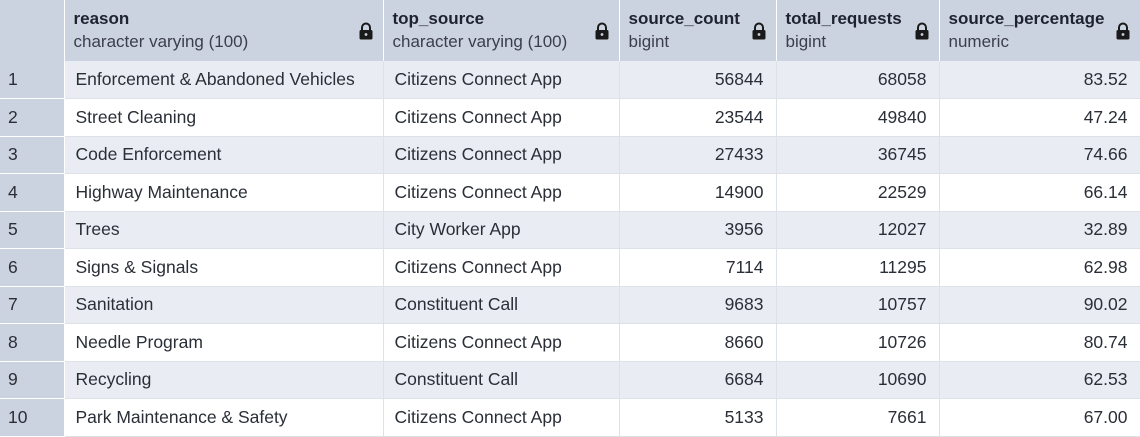  I want to click on column-header-reason: reason character varying (100), so click(224, 30).